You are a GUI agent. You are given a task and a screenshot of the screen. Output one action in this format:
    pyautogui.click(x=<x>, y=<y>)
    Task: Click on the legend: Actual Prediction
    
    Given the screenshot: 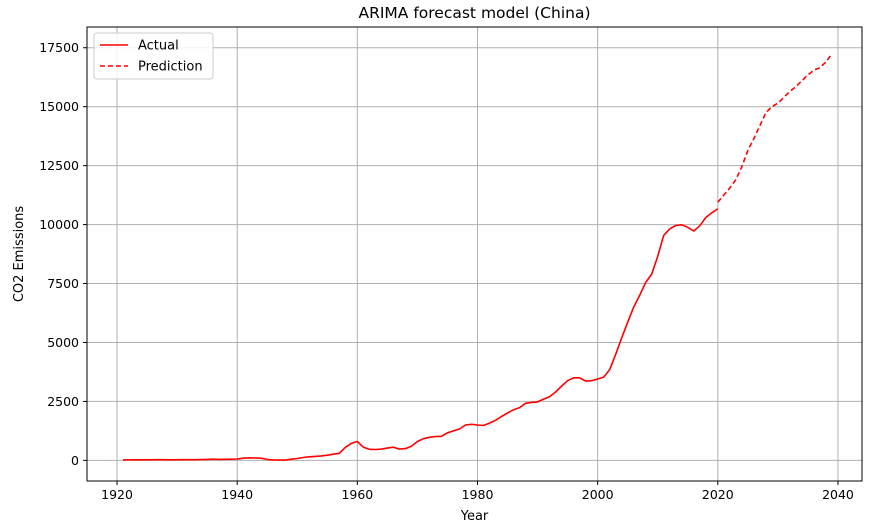 What is the action you would take?
    pyautogui.click(x=153, y=56)
    